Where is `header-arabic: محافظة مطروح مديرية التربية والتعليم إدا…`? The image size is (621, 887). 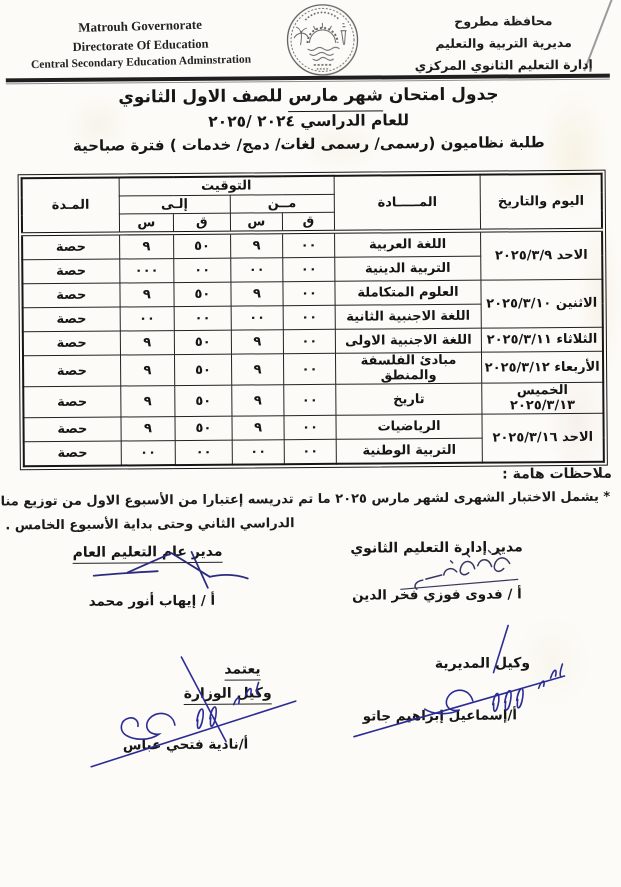 header-arabic: محافظة مطروح مديرية التربية والتعليم إدا… is located at coordinates (503, 43).